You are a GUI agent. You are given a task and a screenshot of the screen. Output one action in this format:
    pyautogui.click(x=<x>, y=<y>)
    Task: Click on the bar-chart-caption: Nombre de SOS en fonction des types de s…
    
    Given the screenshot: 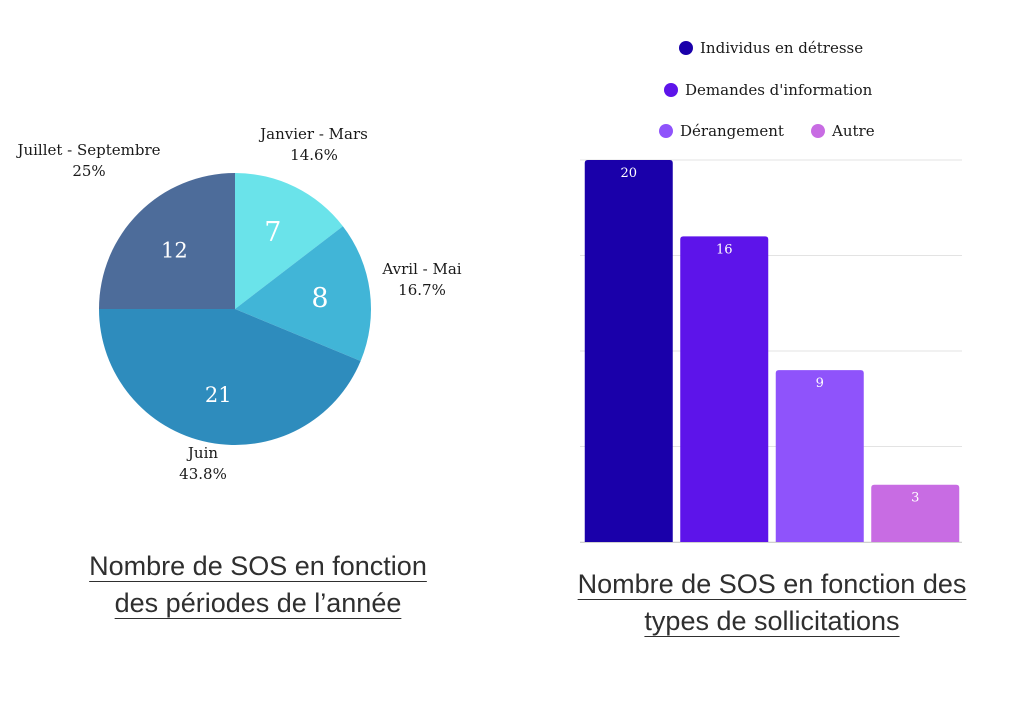 What is the action you would take?
    pyautogui.click(x=772, y=603)
    